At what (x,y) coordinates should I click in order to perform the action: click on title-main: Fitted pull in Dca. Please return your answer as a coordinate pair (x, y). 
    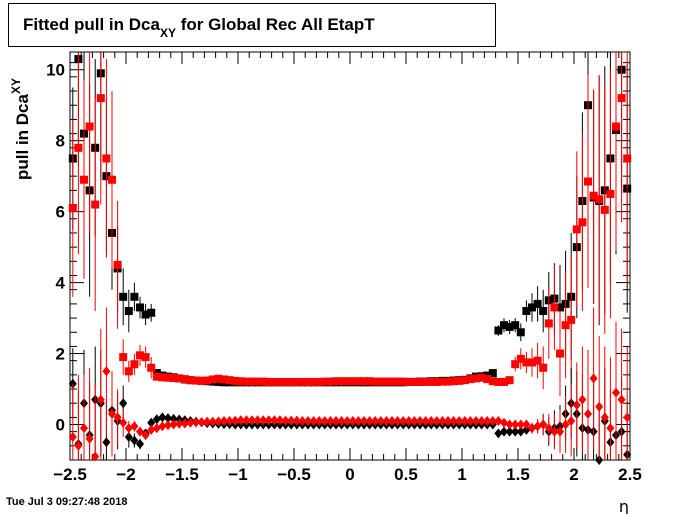
    Looking at the image, I should click on (91, 24).